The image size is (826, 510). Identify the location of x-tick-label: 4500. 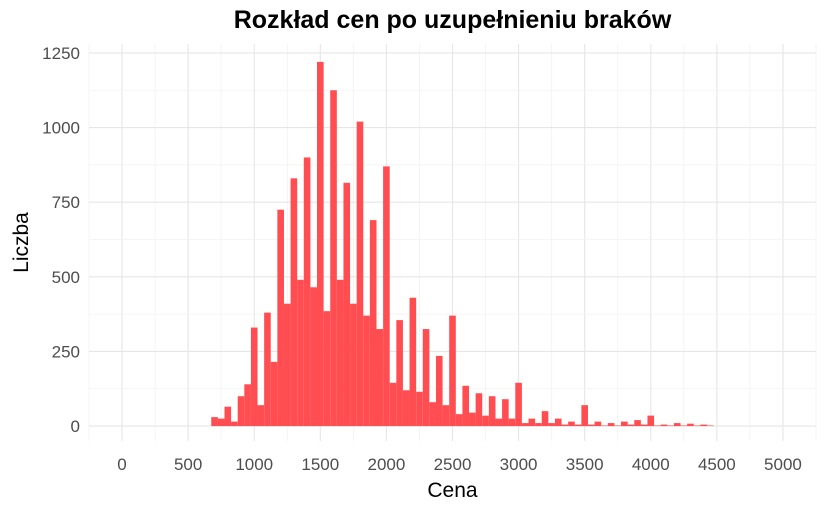
(717, 464).